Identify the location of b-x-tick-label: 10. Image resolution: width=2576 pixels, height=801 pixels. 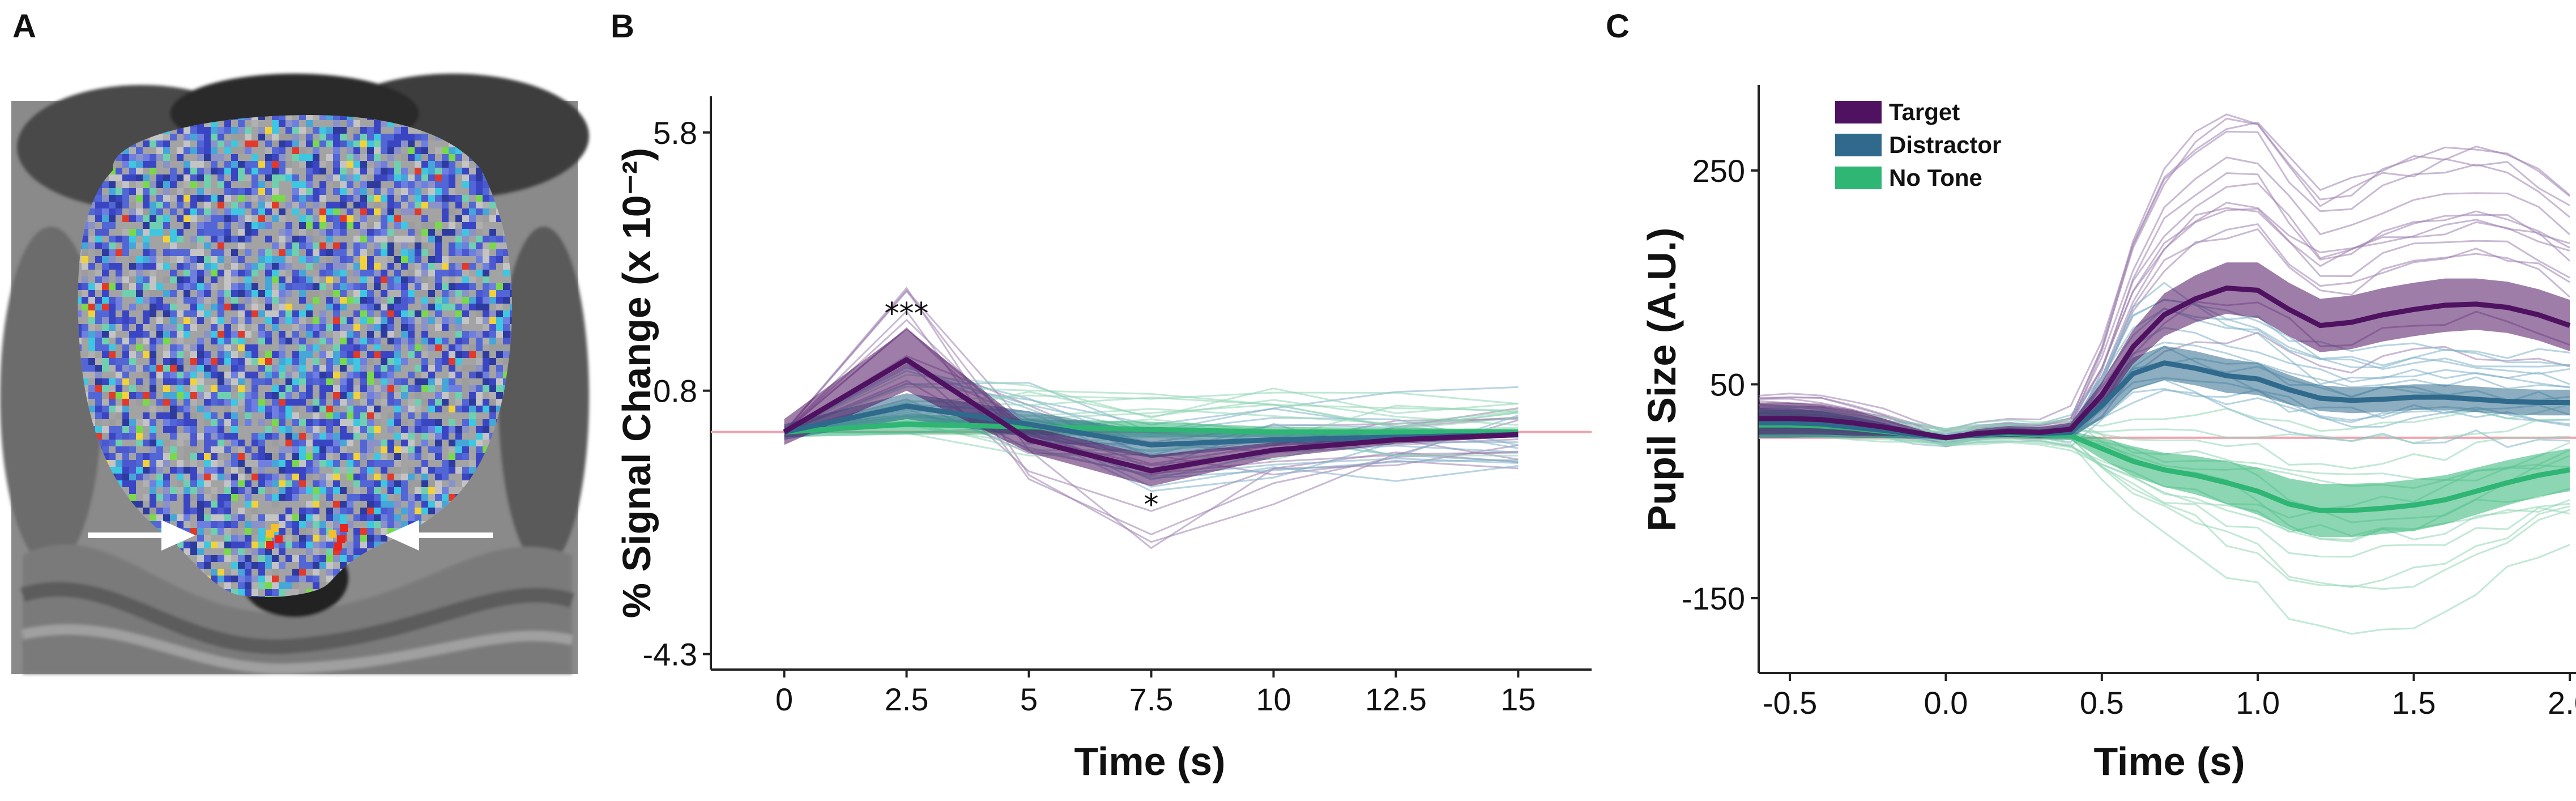
(1273, 699).